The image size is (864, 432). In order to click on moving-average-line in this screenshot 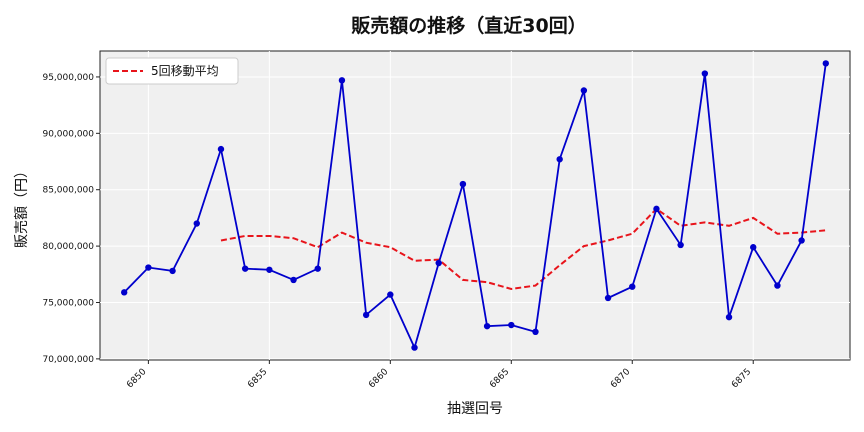, I will do `click(523, 248)`.